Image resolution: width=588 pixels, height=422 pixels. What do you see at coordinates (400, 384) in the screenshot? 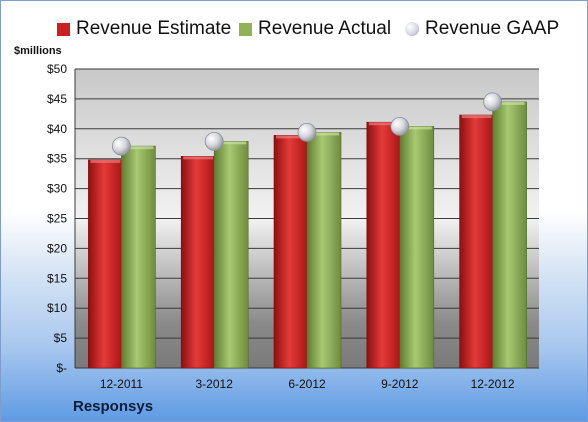
I see `x-tick-label: 9-2012` at bounding box center [400, 384].